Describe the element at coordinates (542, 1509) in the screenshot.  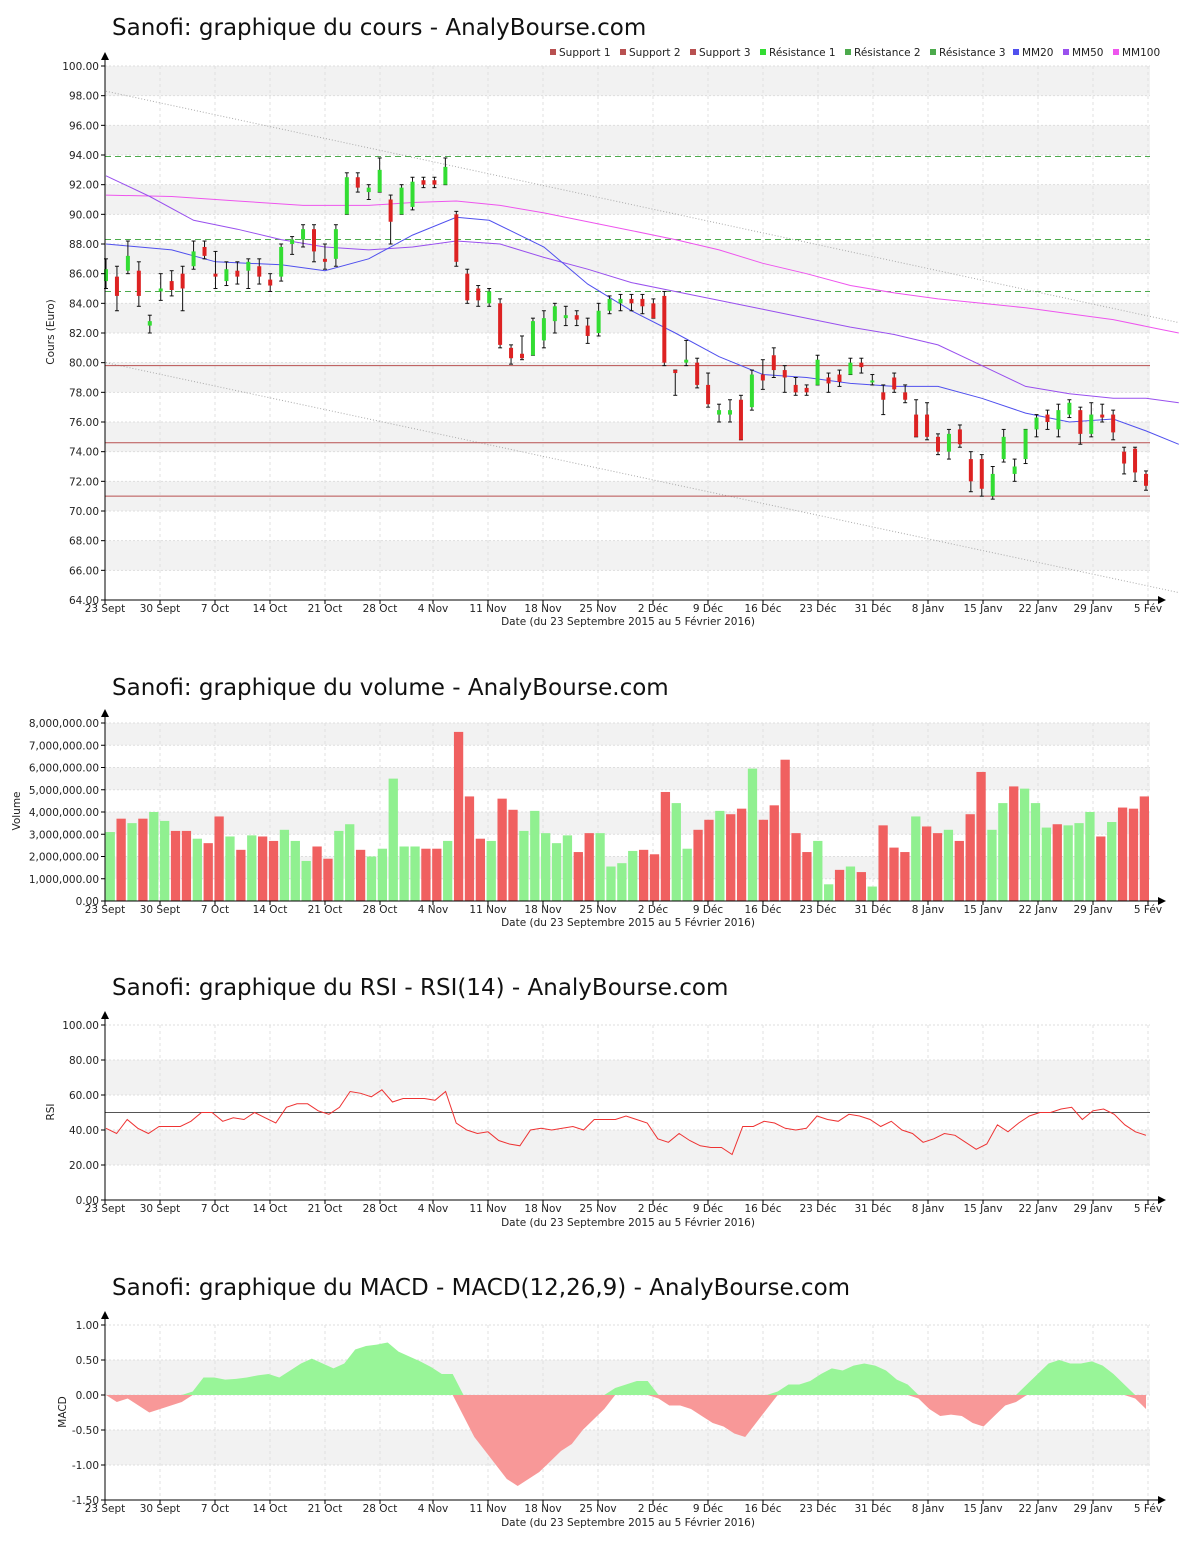
I see `macd-xtick-label: 18 Nov` at that location.